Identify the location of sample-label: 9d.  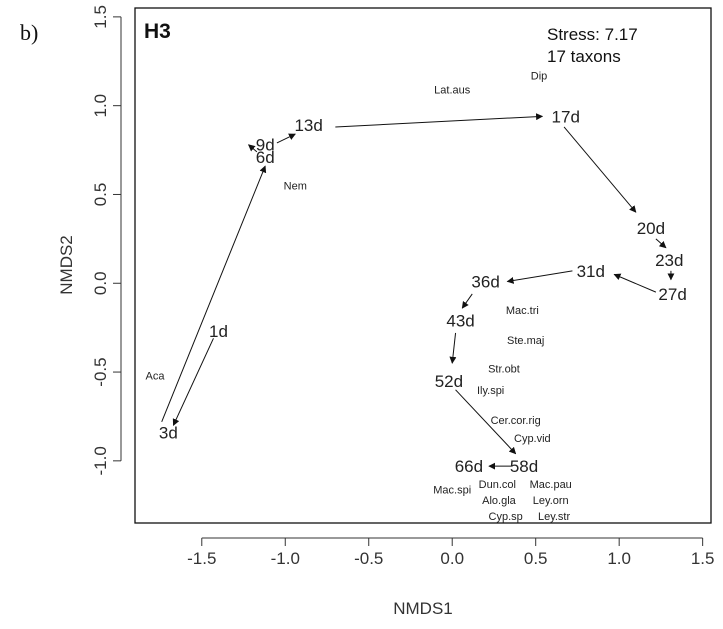
(265, 145).